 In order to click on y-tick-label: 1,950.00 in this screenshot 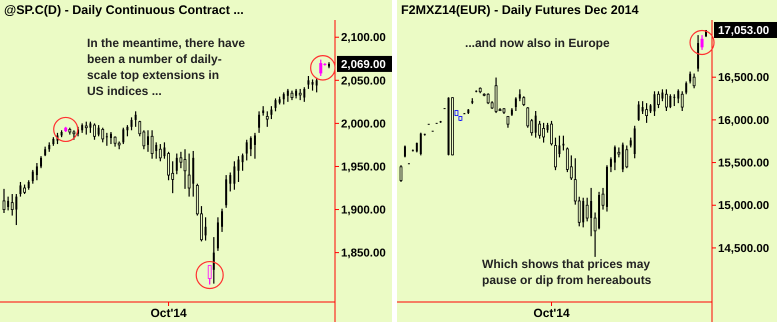, I will do `click(363, 167)`.